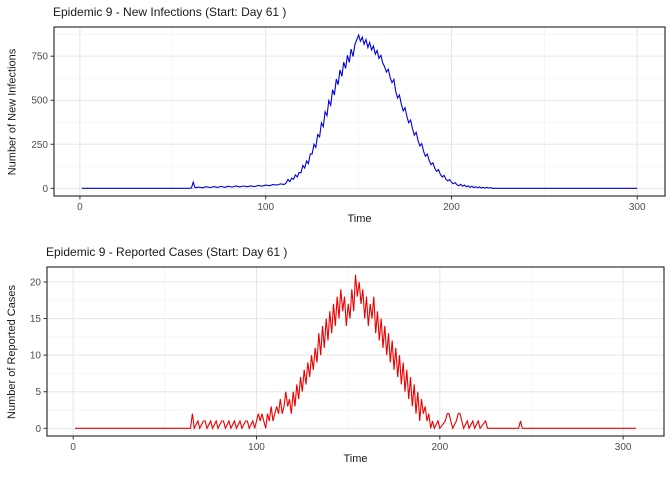 The width and height of the screenshot is (672, 480). What do you see at coordinates (39, 101) in the screenshot?
I see `y-tick-label: 500` at bounding box center [39, 101].